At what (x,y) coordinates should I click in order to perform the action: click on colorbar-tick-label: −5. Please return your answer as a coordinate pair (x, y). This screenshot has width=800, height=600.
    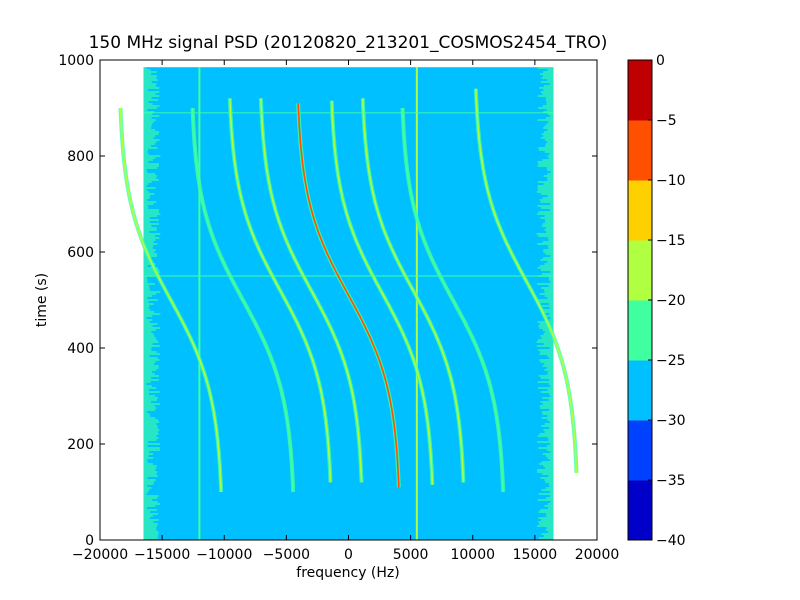
    Looking at the image, I should click on (666, 121).